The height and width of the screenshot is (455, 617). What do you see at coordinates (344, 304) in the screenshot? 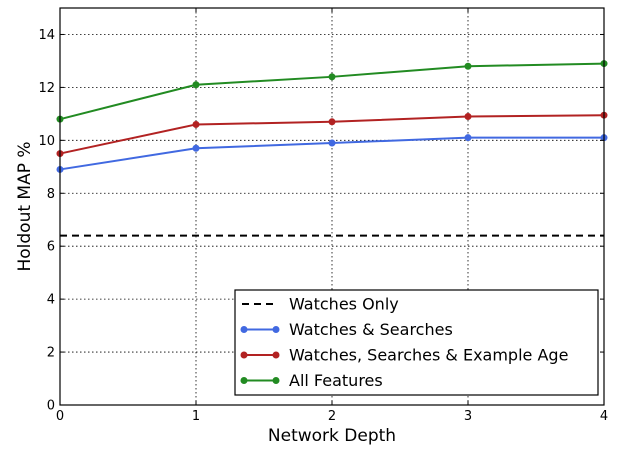
I see `legend-label-watches-only: Watches Only` at bounding box center [344, 304].